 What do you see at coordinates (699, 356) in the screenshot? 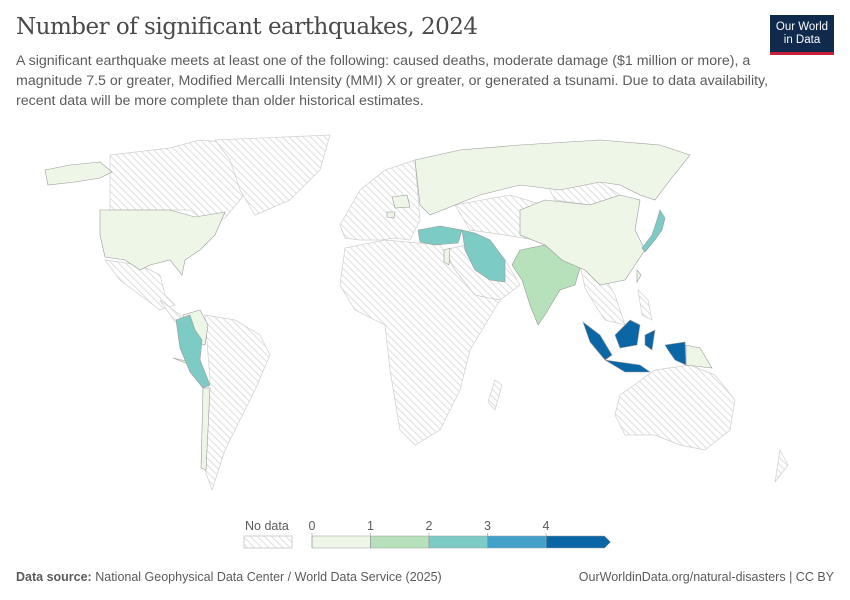
I see `country-papua-new-guinea` at bounding box center [699, 356].